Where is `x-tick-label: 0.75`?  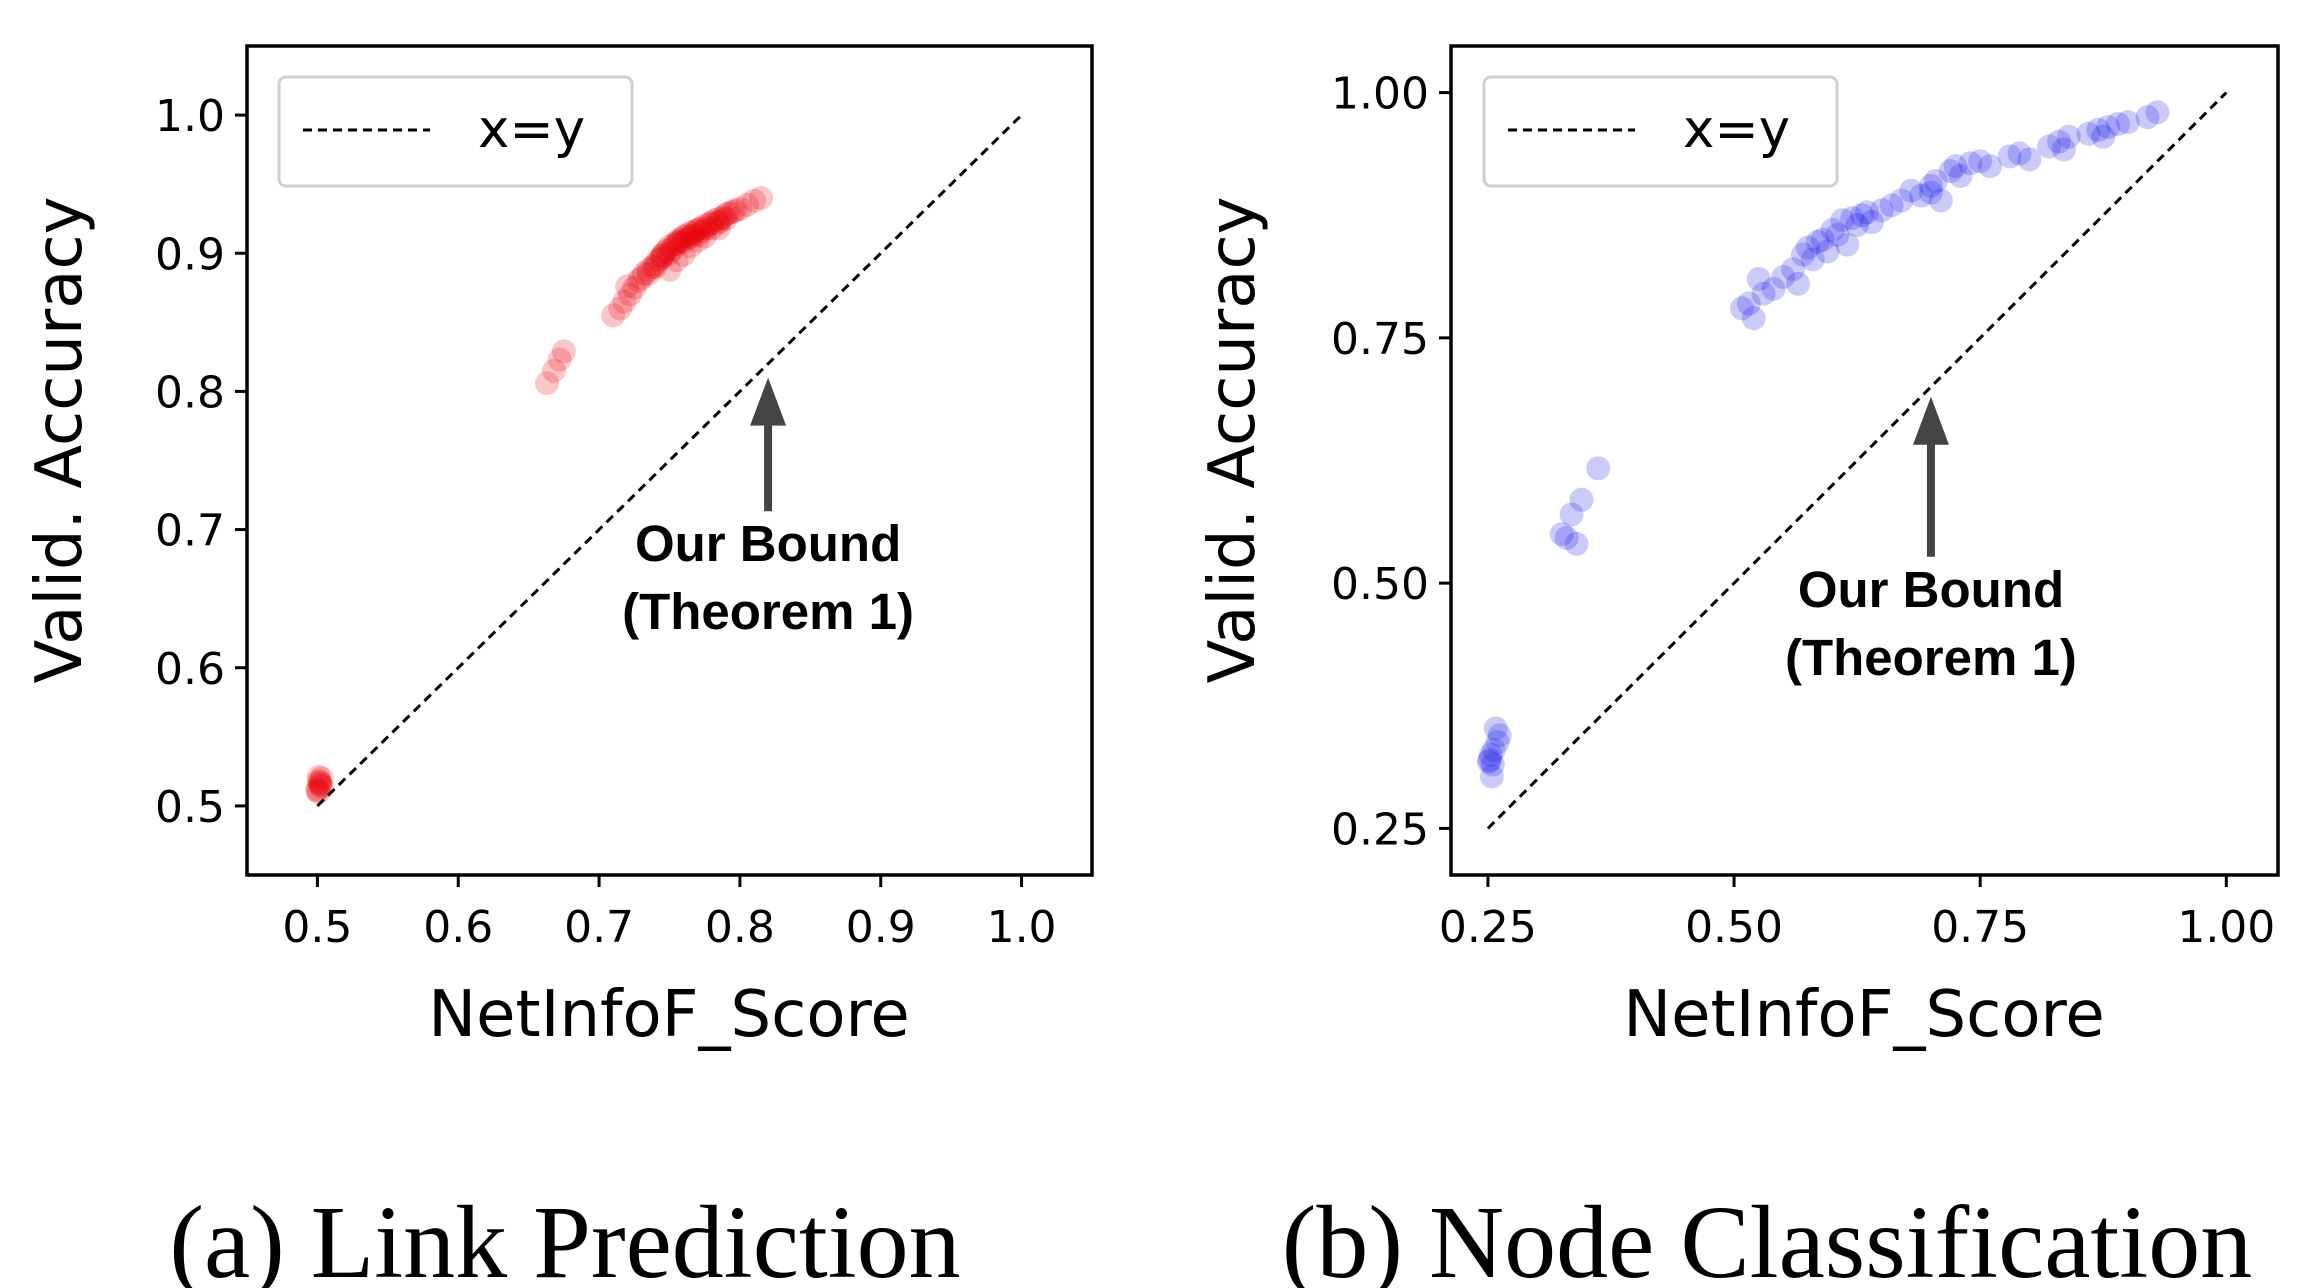 x-tick-label: 0.75 is located at coordinates (1980, 927).